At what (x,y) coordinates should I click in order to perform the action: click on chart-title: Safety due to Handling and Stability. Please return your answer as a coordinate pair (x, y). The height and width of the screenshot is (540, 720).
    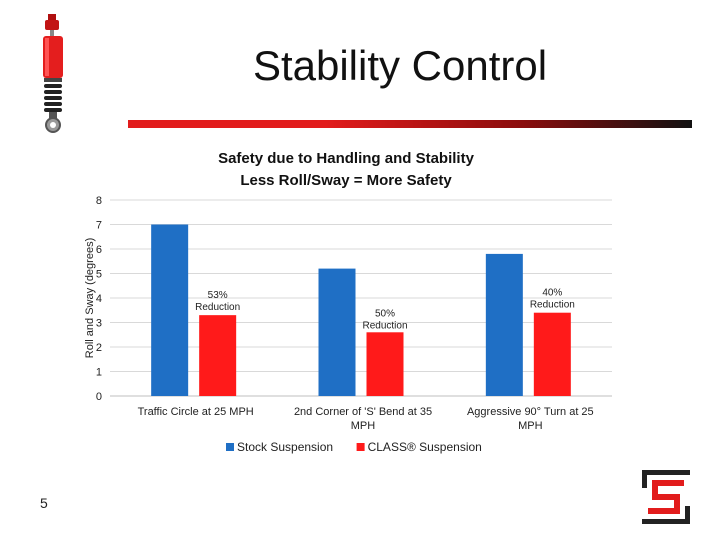
    Looking at the image, I should click on (346, 158).